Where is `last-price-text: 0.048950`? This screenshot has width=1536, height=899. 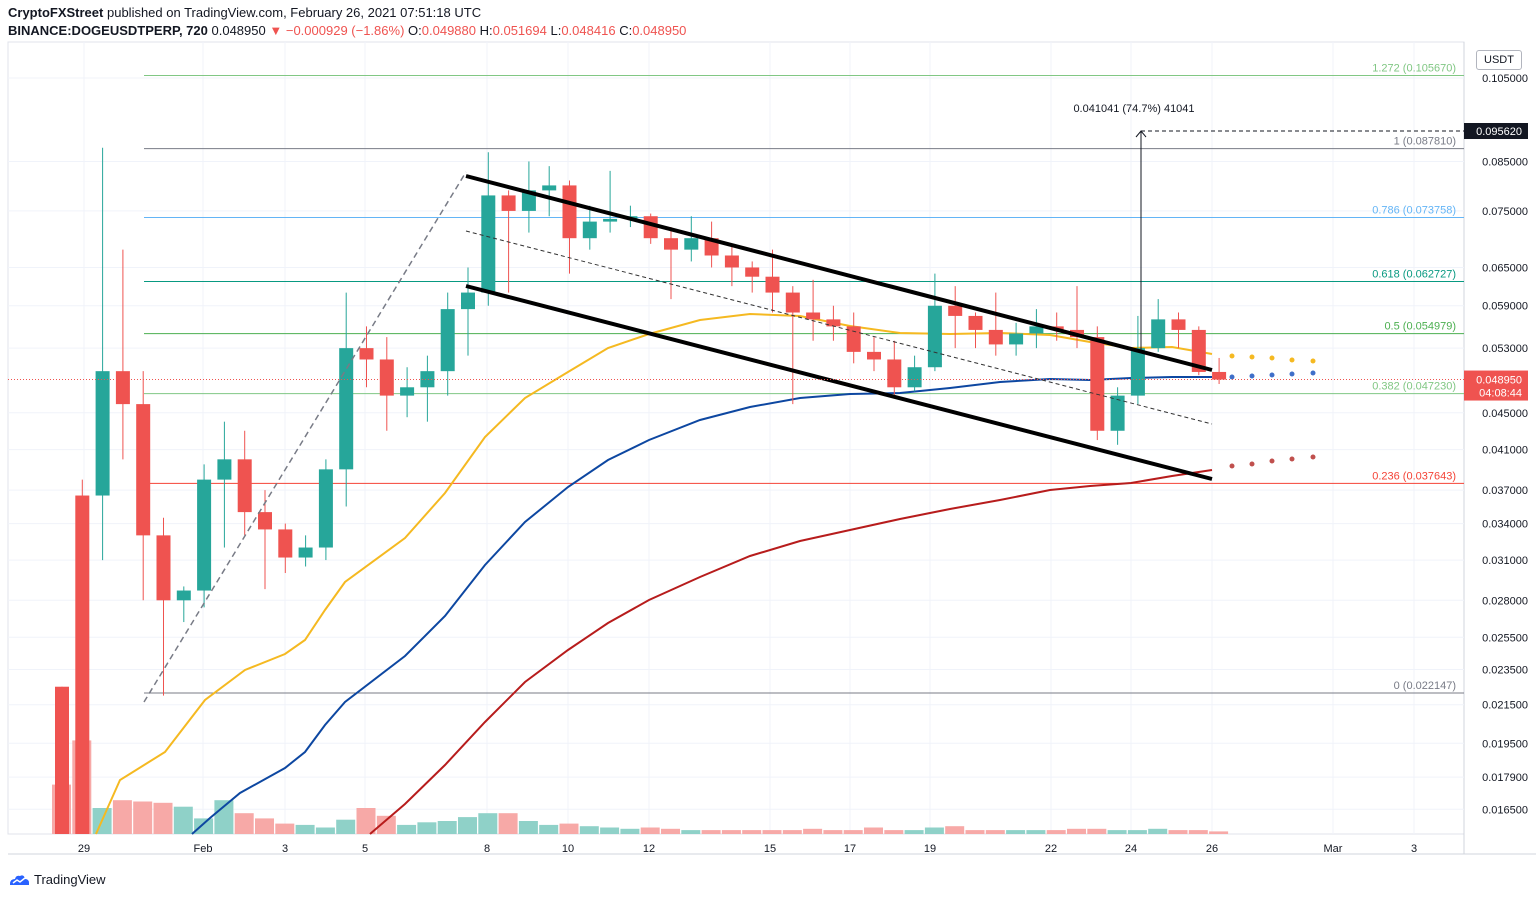 last-price-text: 0.048950 is located at coordinates (1499, 381).